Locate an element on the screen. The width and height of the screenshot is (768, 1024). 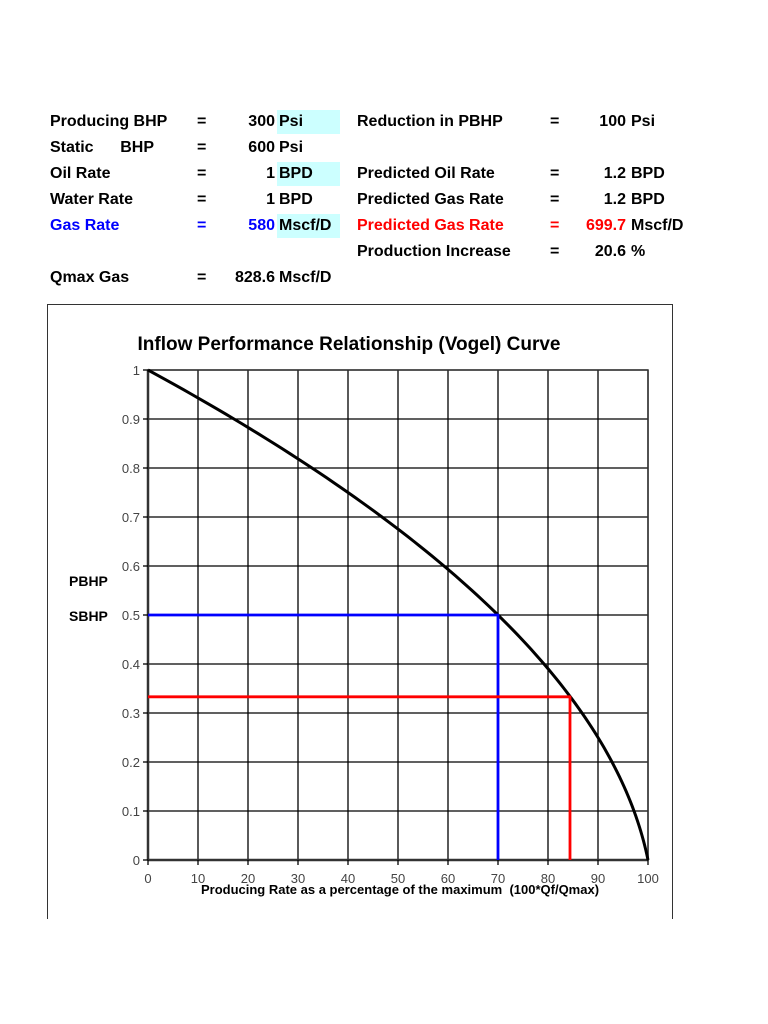
result-value: 20.6 is located at coordinates (610, 251).